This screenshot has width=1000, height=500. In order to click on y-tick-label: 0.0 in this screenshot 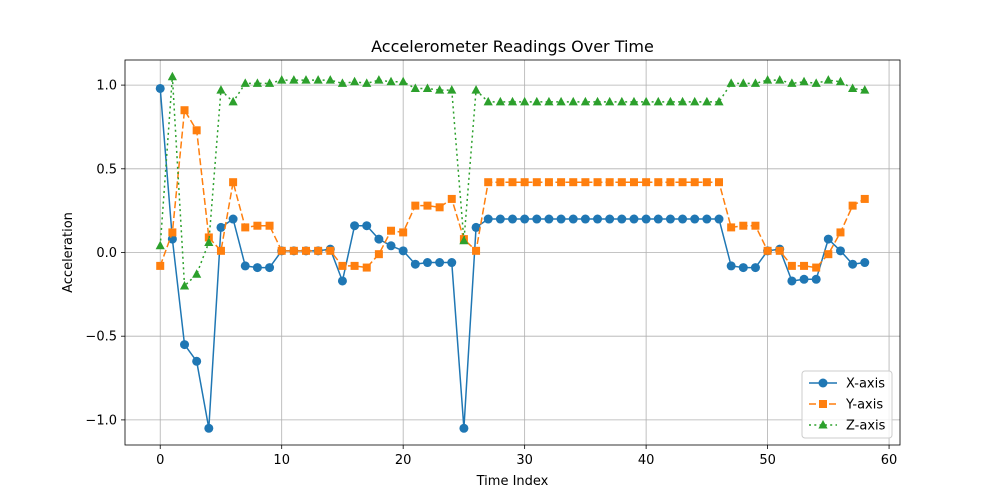, I will do `click(106, 253)`.